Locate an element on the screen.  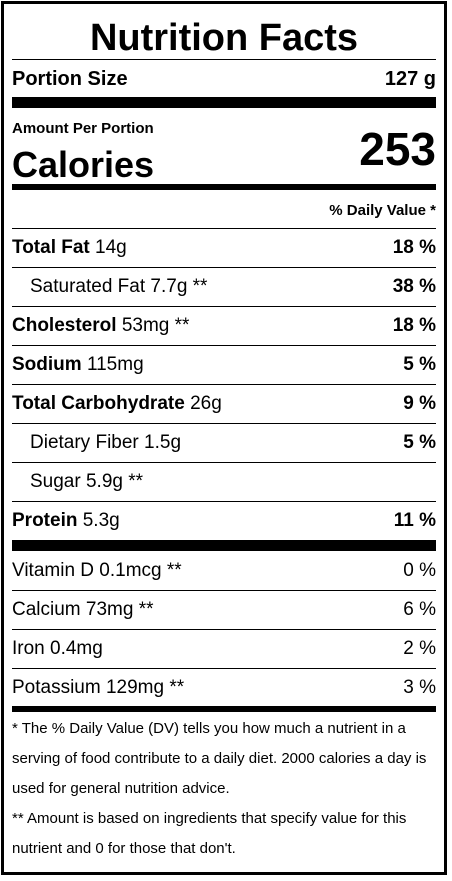
nutrient-name: Protein is located at coordinates (45, 520).